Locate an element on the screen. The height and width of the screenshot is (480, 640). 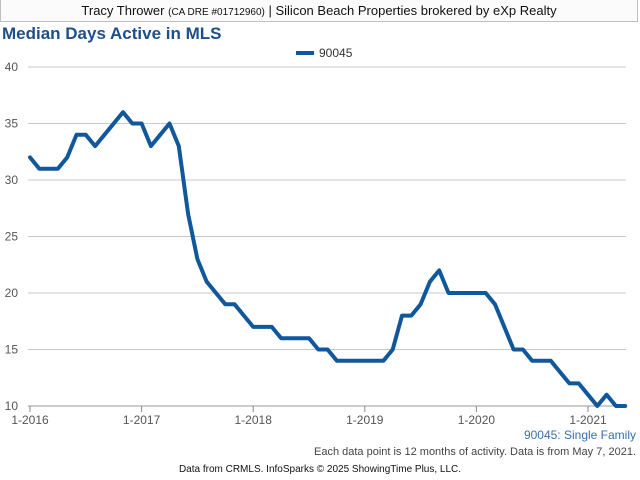
agent-name: Tracy Thrower is located at coordinates (123, 10).